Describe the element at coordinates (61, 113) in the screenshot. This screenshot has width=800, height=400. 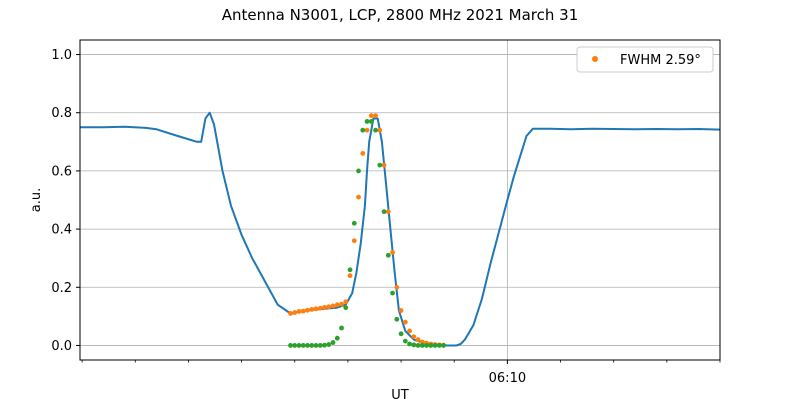
I see `y-tick-label: 0.8` at that location.